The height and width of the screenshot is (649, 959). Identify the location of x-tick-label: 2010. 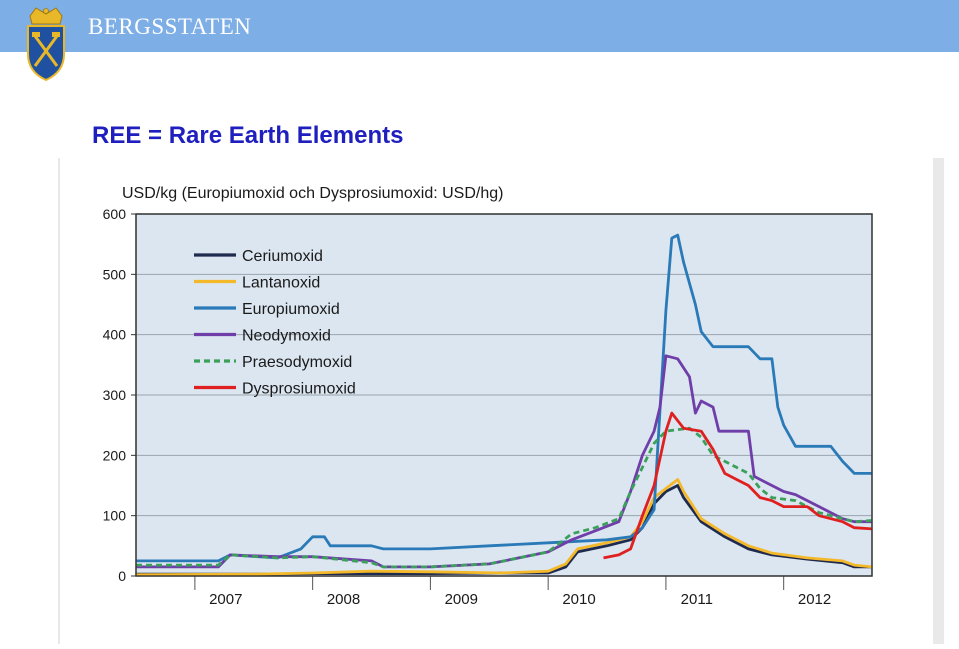
(578, 599).